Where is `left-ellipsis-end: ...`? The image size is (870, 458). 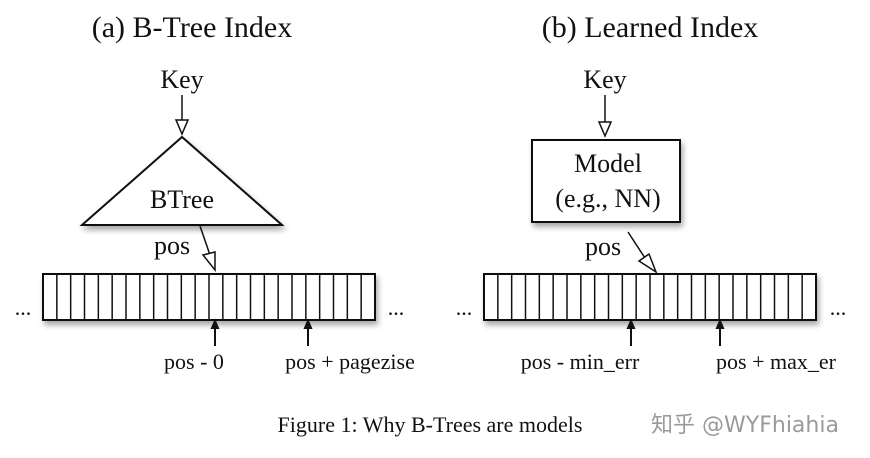 left-ellipsis-end: ... is located at coordinates (396, 307).